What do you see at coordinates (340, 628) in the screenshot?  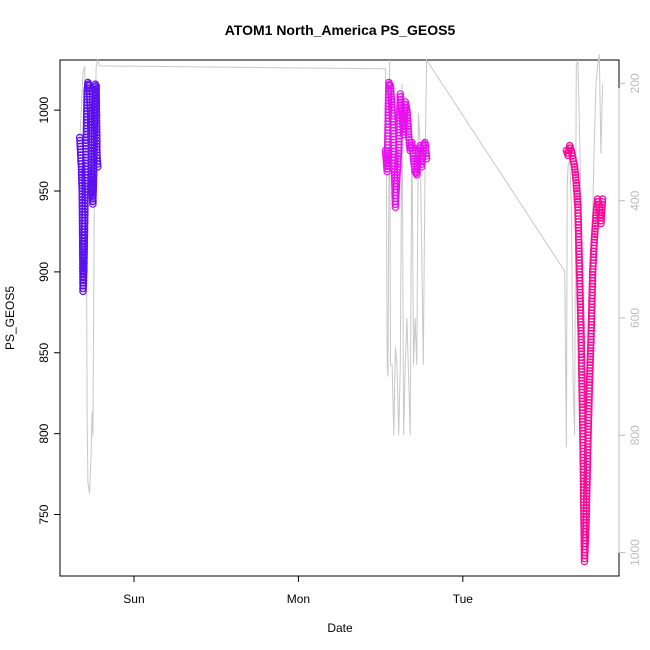 I see `x-axis-label: Date` at bounding box center [340, 628].